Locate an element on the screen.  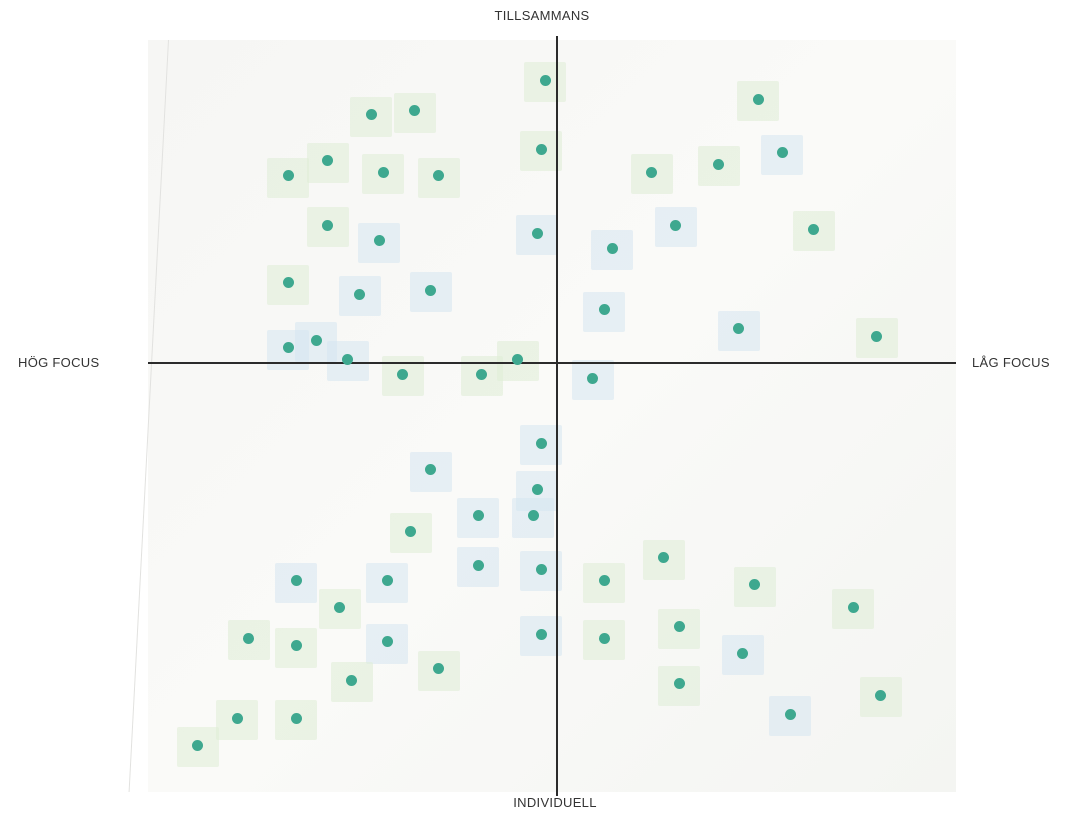
axis-label-right: LÅG FOCUS is located at coordinates (1011, 362).